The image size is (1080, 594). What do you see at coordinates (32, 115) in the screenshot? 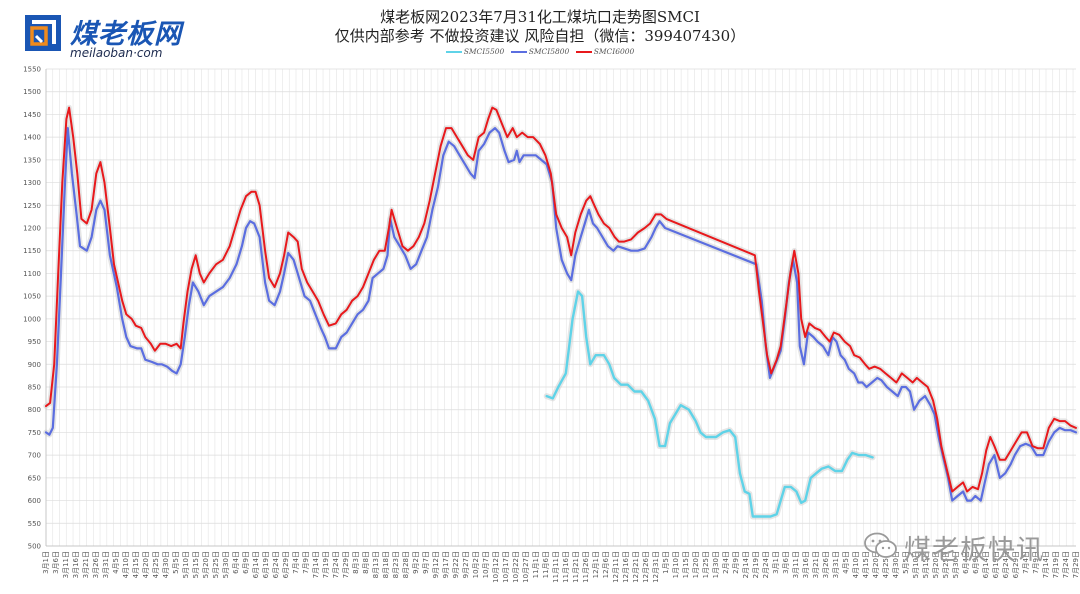
I see `y-tick-label: 1450` at bounding box center [32, 115].